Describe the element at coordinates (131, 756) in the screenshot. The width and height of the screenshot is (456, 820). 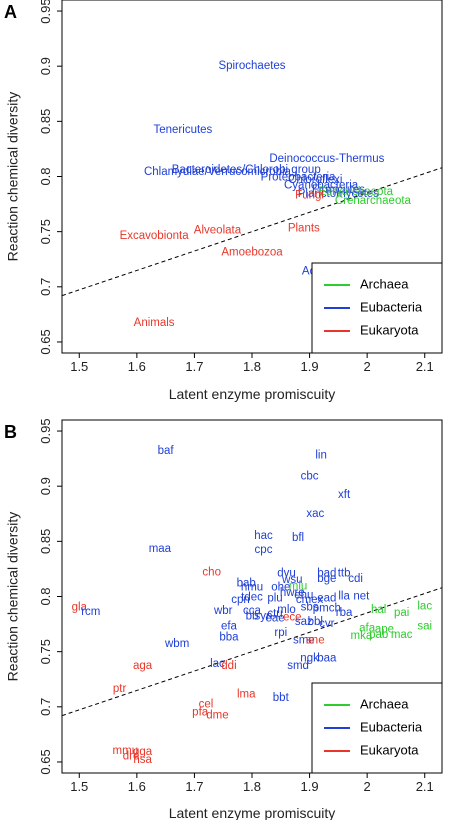
I see `data-point-label: dre` at that location.